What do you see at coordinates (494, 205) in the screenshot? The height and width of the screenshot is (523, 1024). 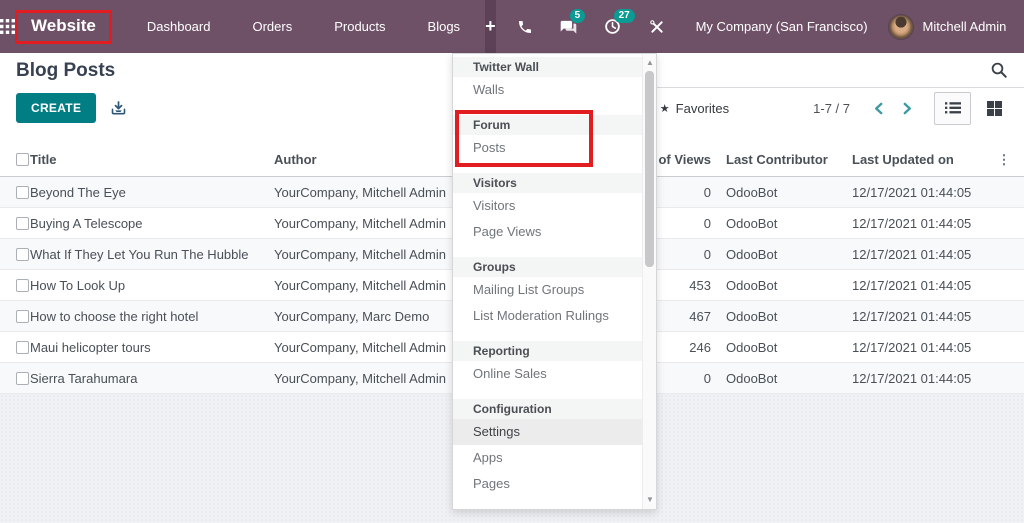 I see `menu-item-visitors: Visitors` at bounding box center [494, 205].